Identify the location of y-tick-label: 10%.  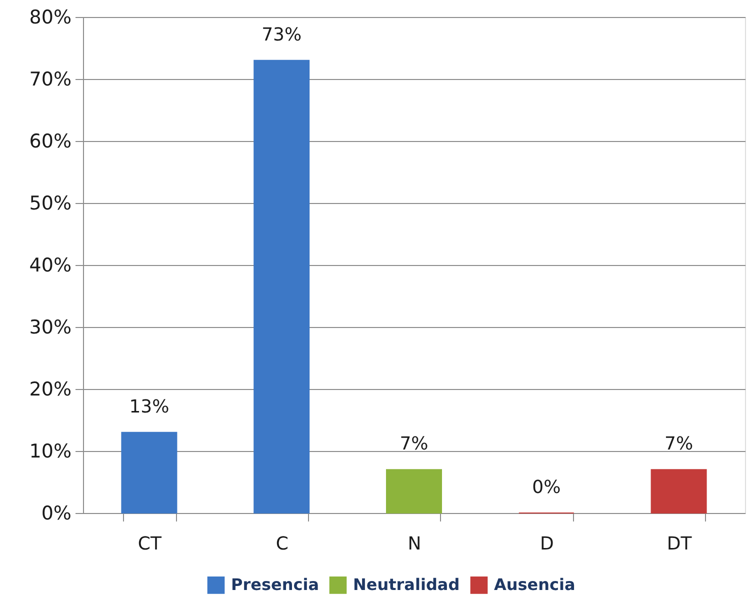
(50, 451).